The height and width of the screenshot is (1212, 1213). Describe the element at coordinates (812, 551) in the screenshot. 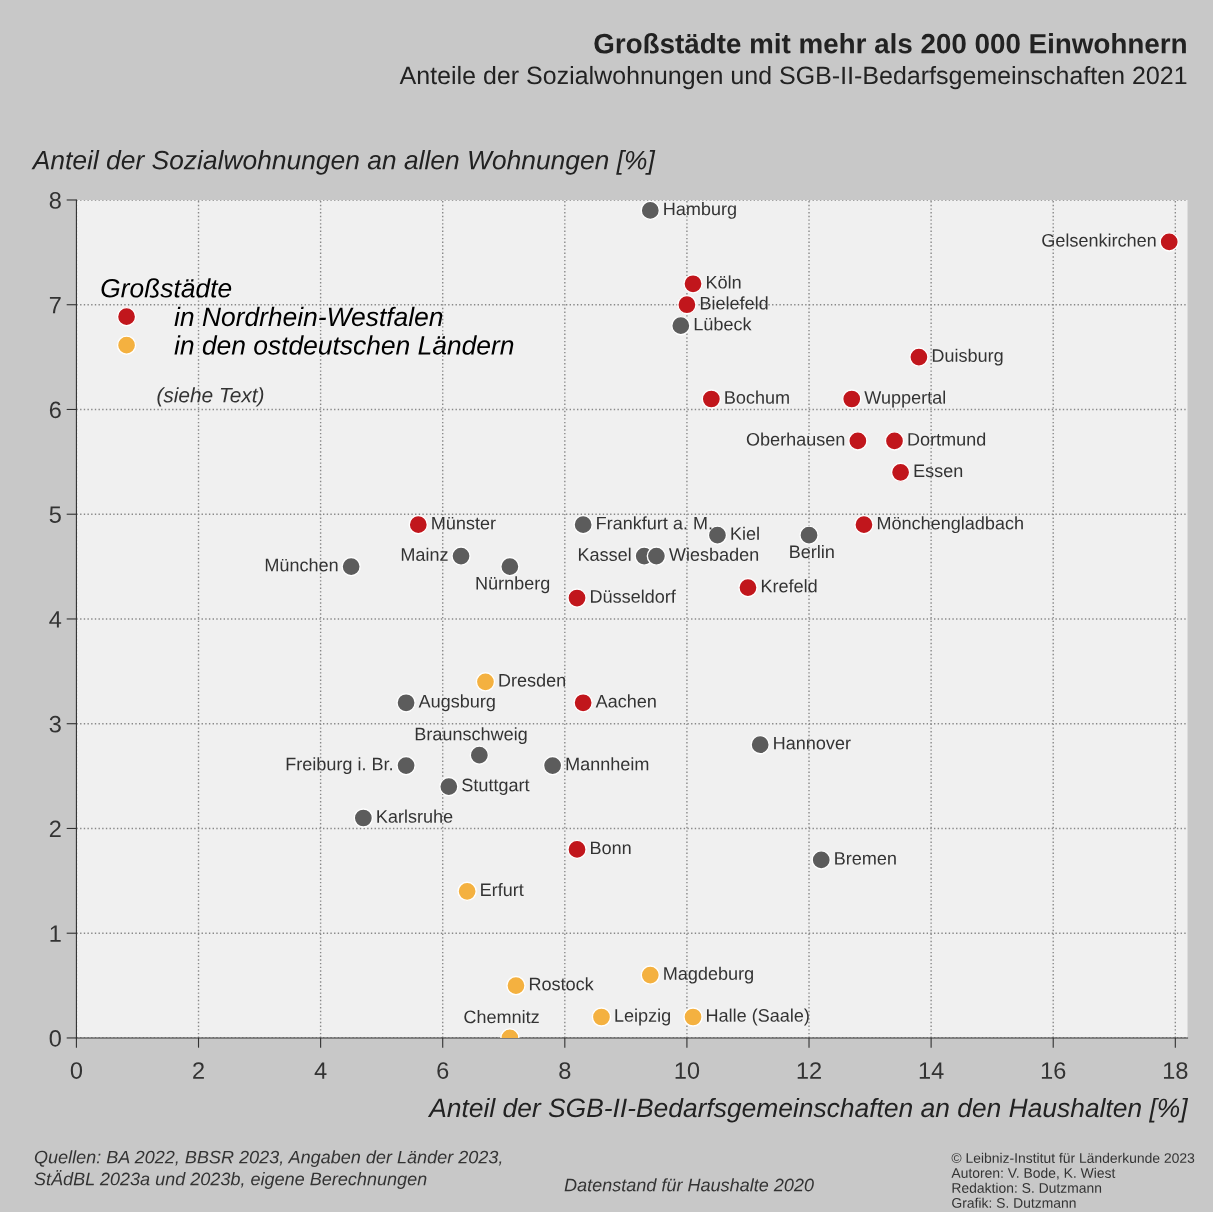

I see `annotation: Berlin` at that location.